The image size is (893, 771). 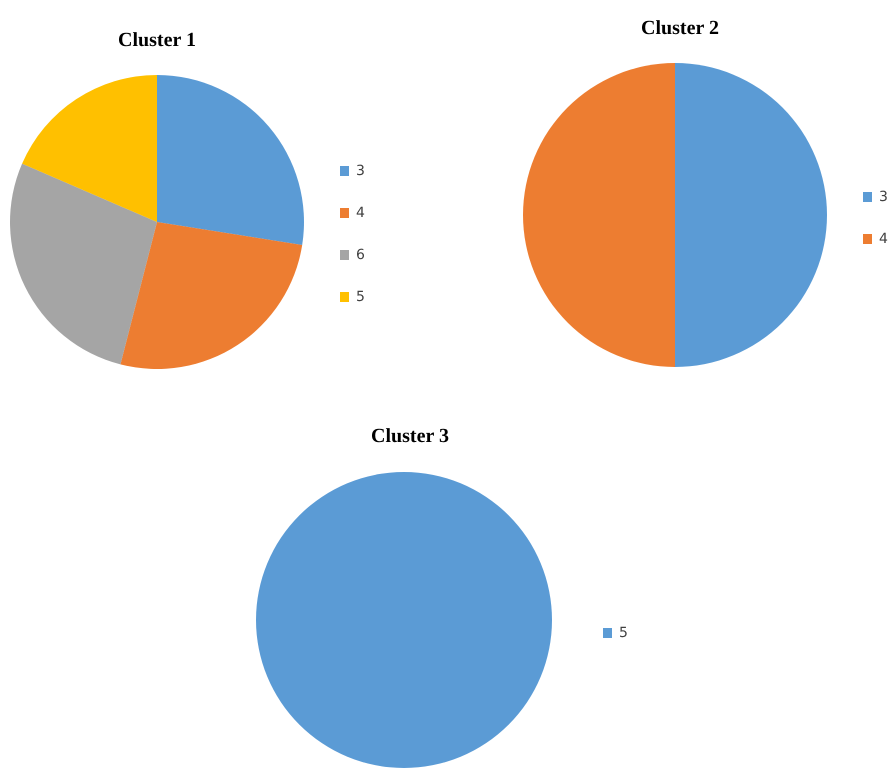 I want to click on chart-title: Cluster 3, so click(x=410, y=436).